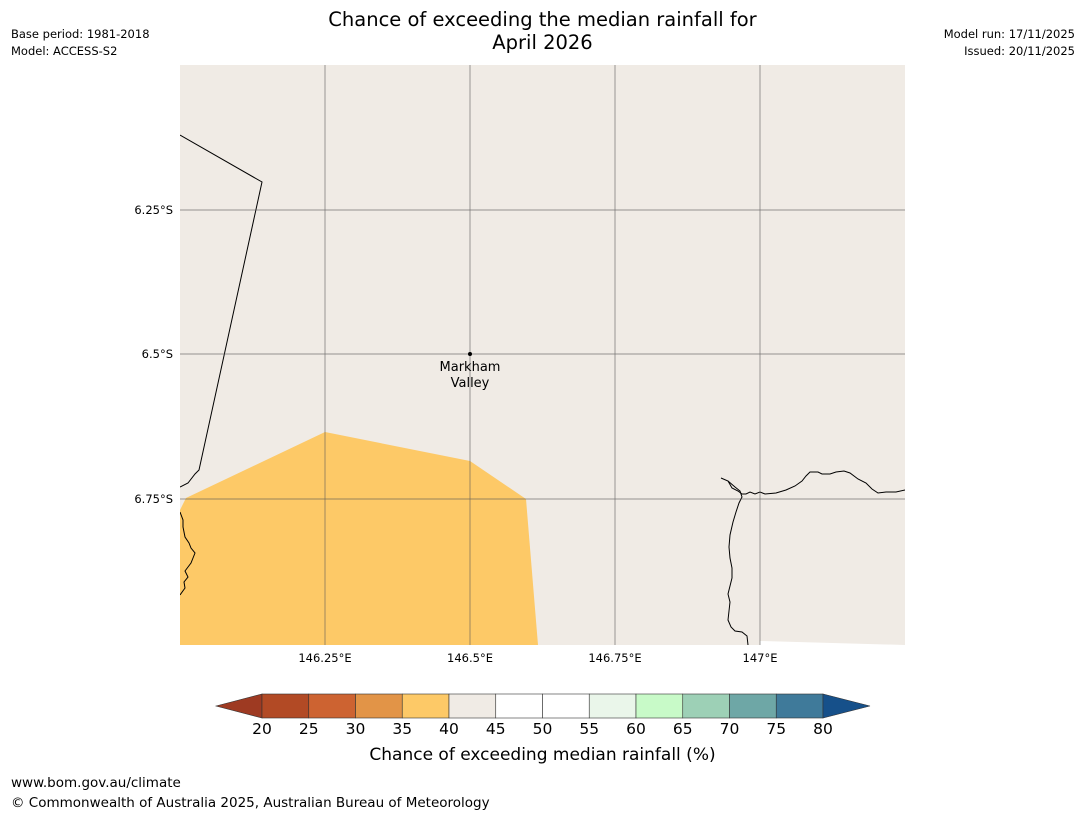  Describe the element at coordinates (470, 367) in the screenshot. I see `place-name-line-1: Markham` at that location.